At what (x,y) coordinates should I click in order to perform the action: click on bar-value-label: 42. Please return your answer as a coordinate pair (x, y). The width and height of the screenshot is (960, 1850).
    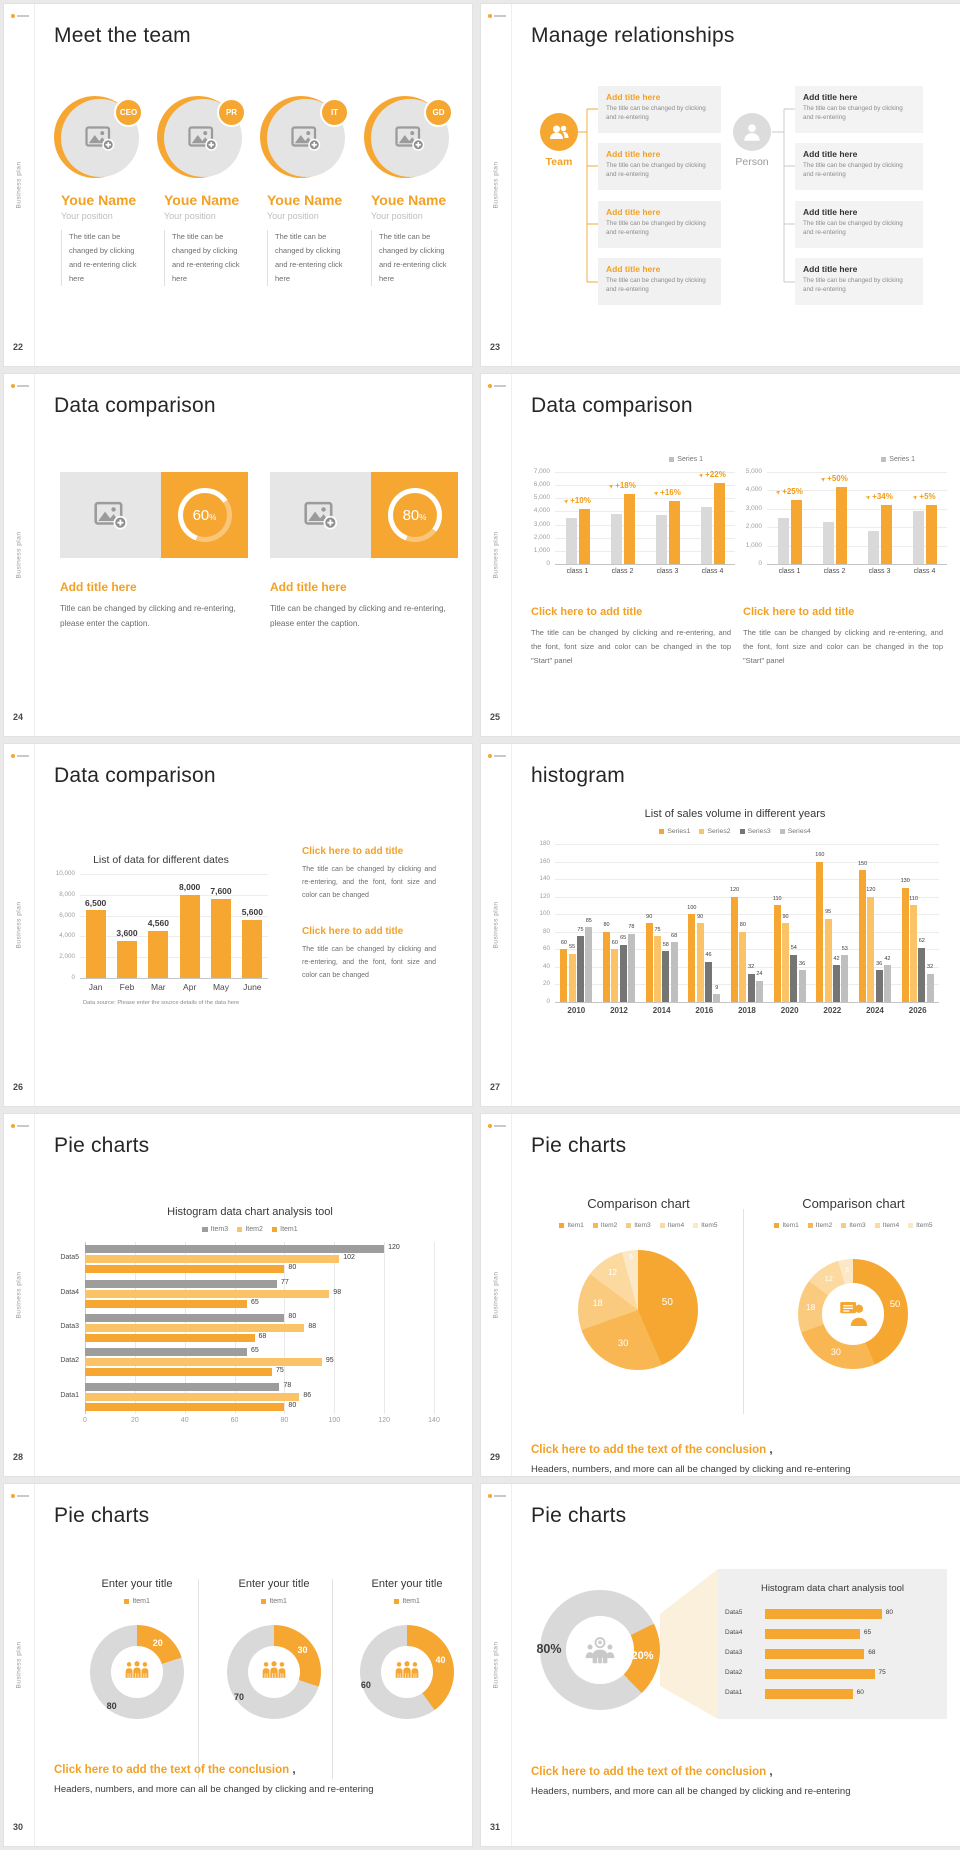
    Looking at the image, I should click on (887, 958).